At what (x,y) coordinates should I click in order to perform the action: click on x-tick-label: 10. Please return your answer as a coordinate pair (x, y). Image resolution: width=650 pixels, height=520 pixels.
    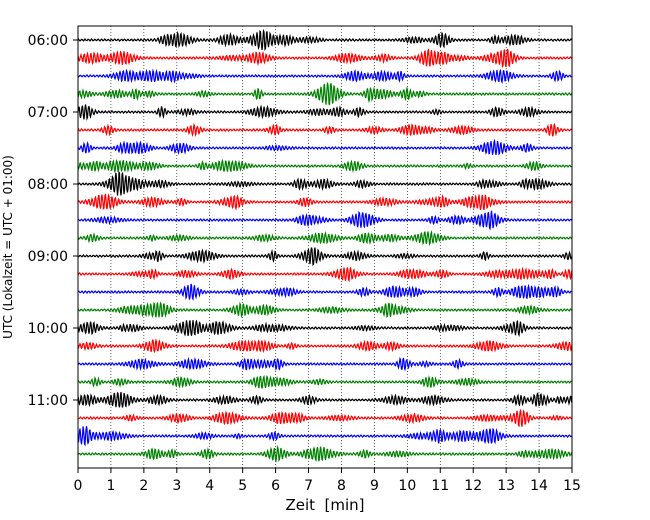
    Looking at the image, I should click on (407, 486).